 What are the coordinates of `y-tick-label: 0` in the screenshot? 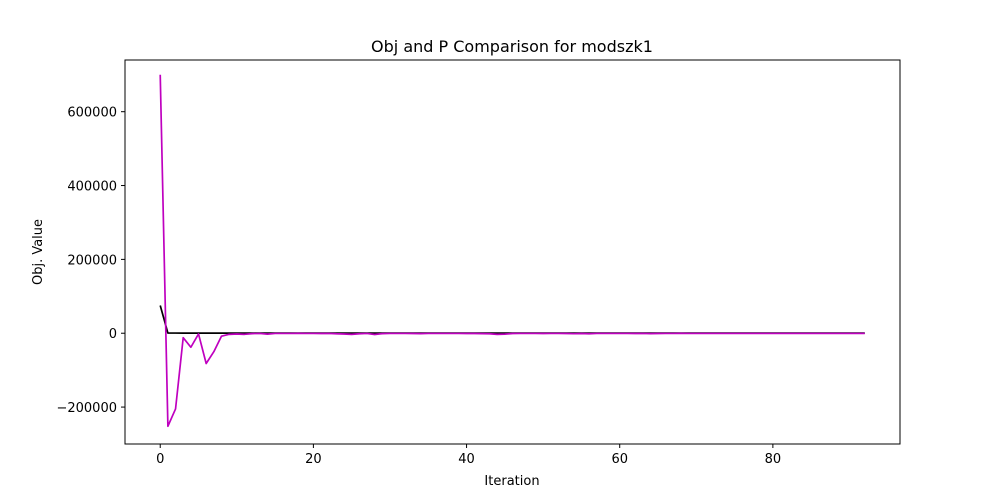 It's located at (113, 334).